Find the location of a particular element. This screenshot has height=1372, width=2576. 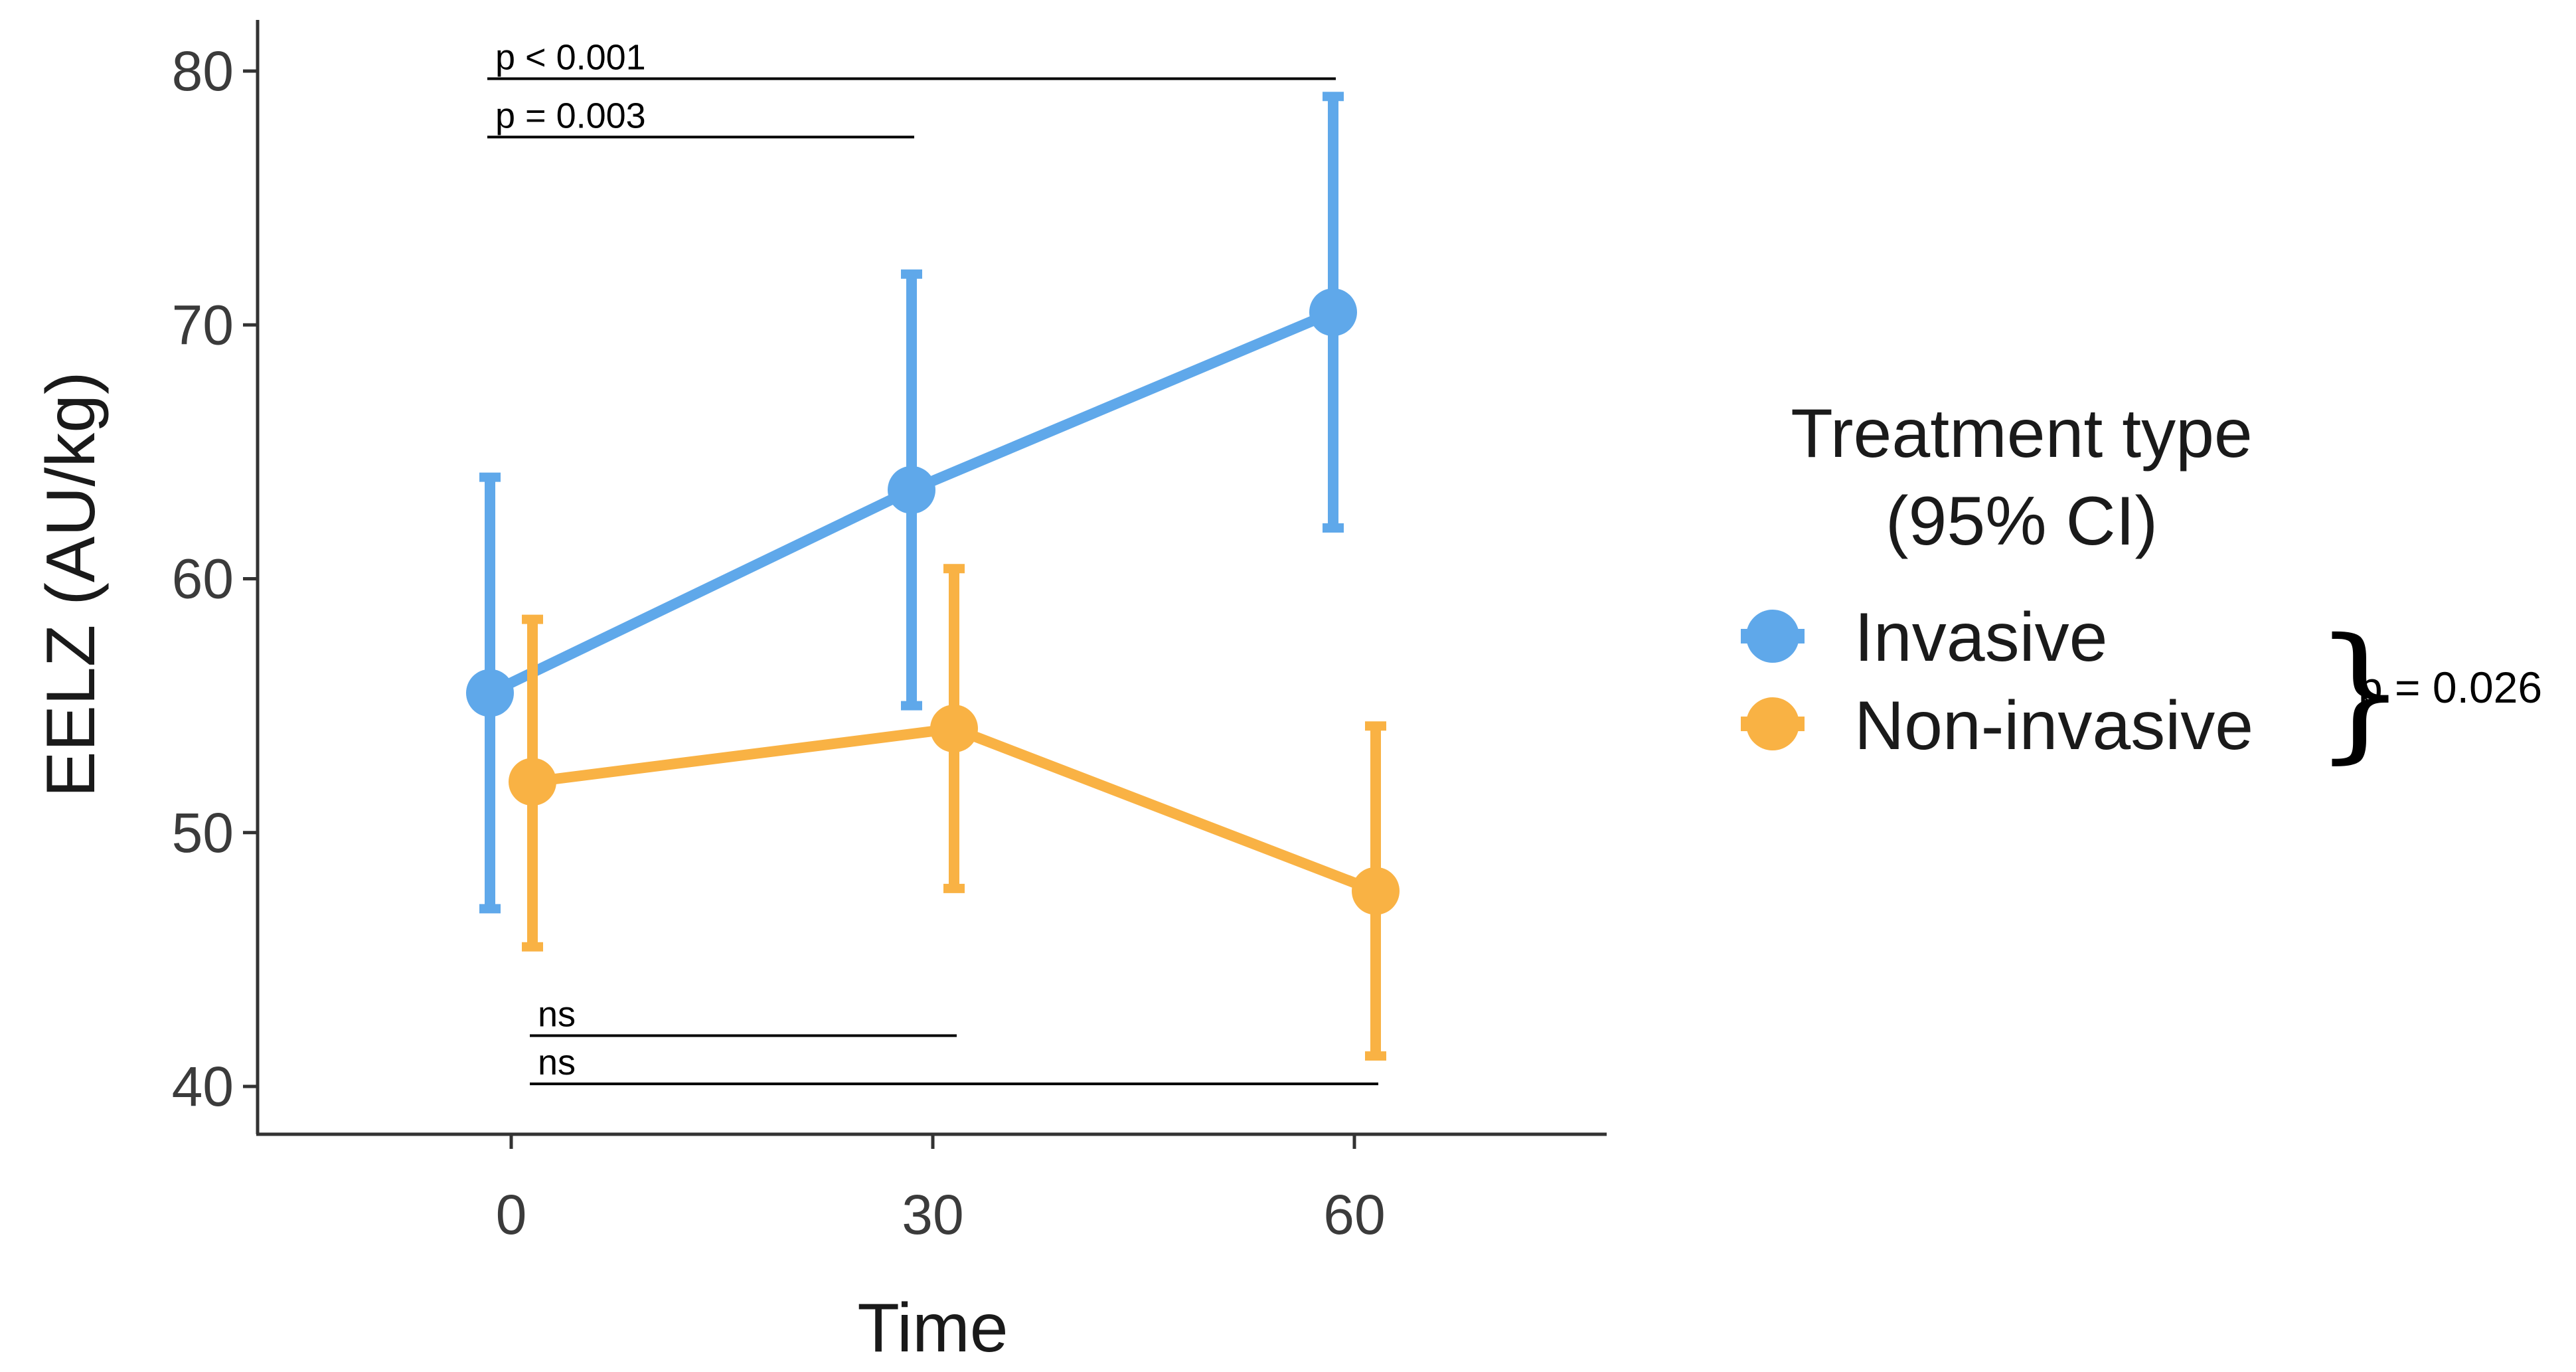

x-tick-label: 60 is located at coordinates (1354, 1214).